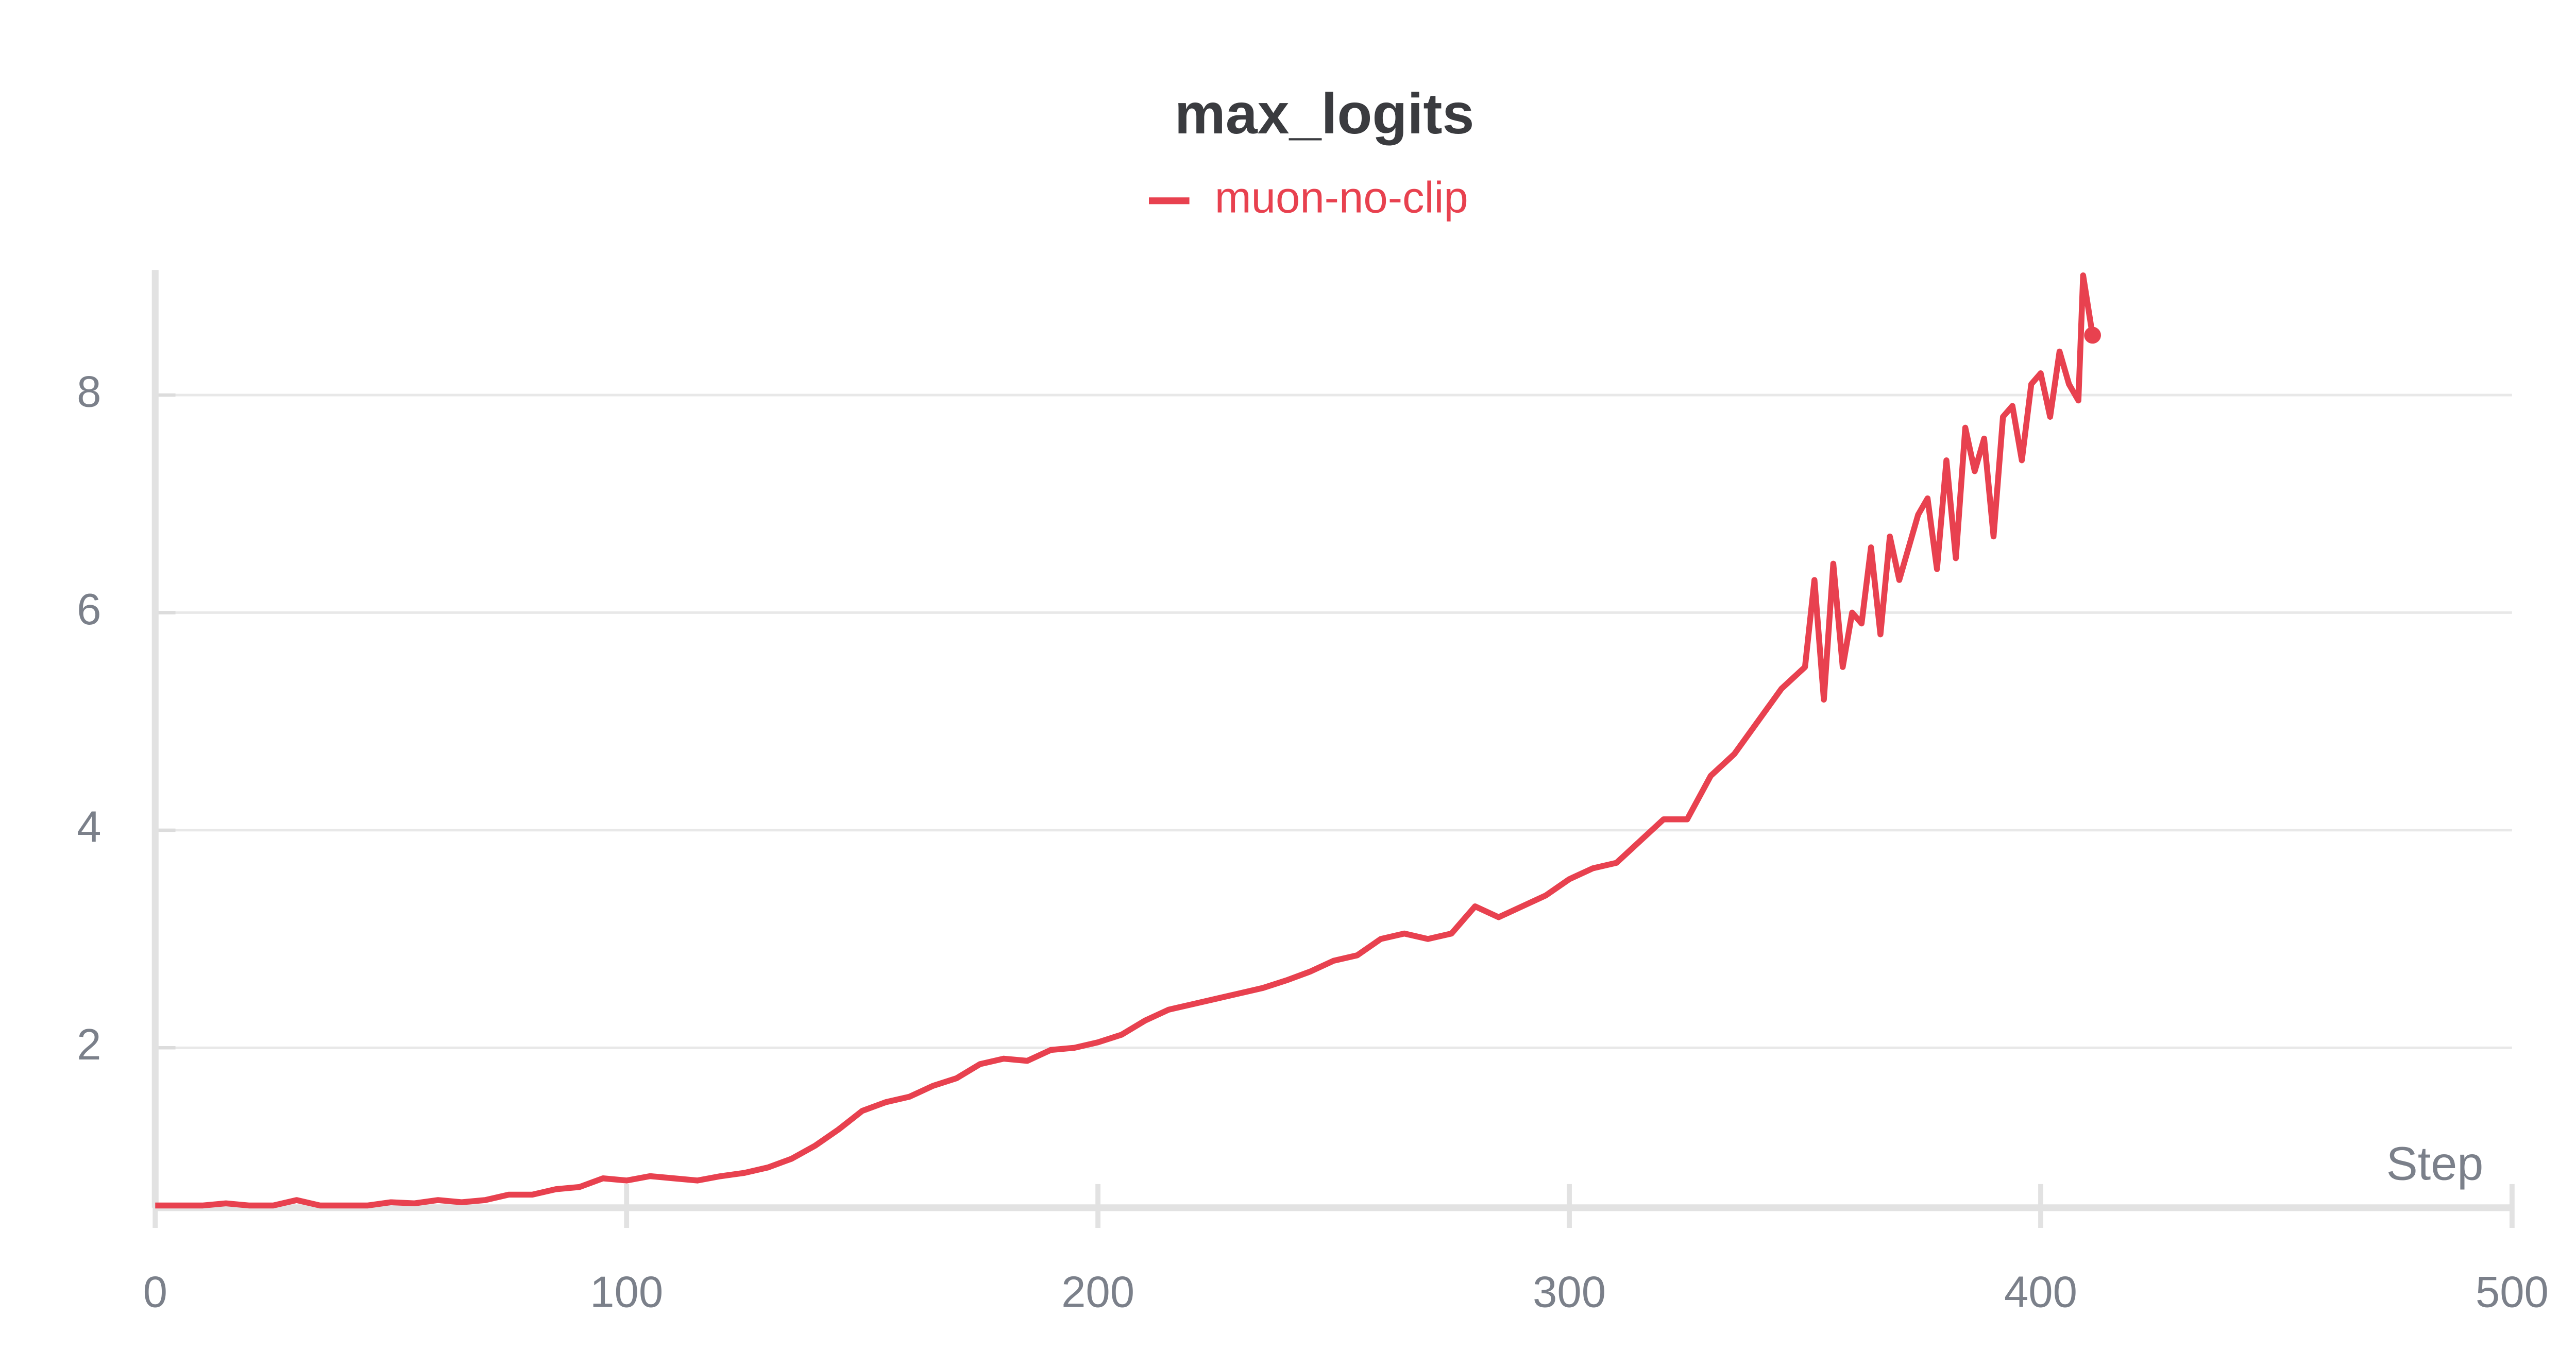  I want to click on last-point, so click(2092, 335).